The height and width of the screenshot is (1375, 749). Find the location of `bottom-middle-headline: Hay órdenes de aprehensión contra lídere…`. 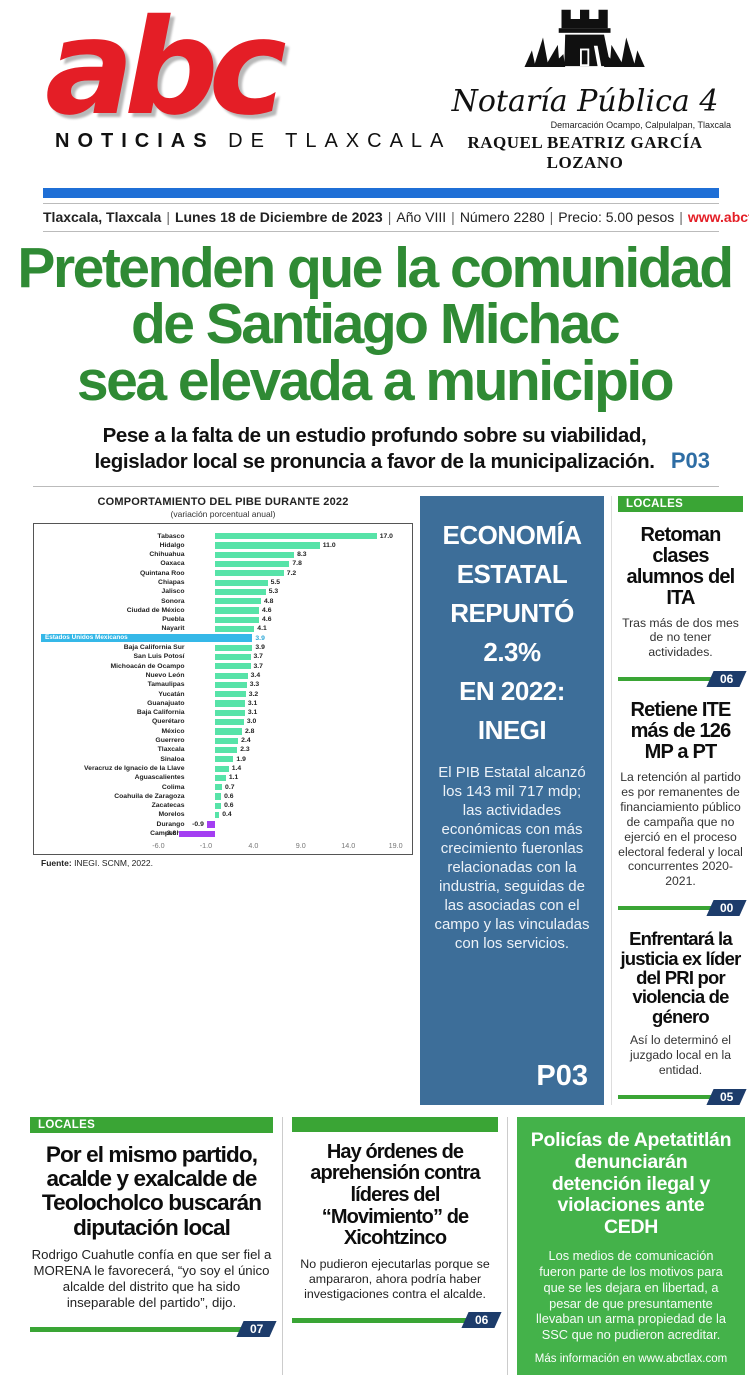

bottom-middle-headline: Hay órdenes de aprehensión contra lídere… is located at coordinates (395, 1195).